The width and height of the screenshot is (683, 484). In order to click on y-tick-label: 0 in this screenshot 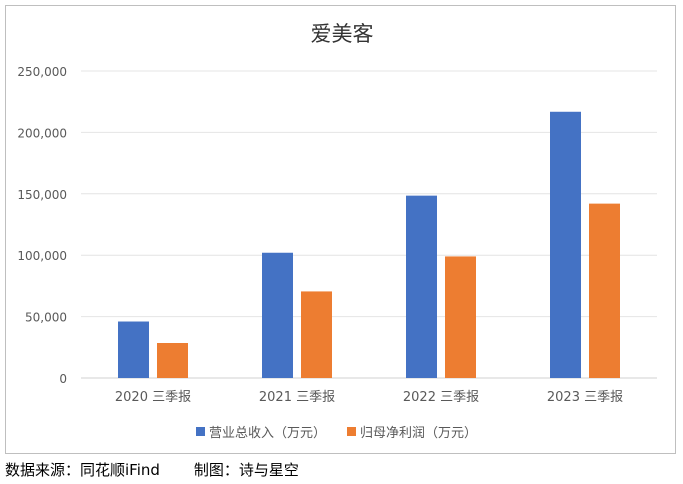, I will do `click(63, 379)`.